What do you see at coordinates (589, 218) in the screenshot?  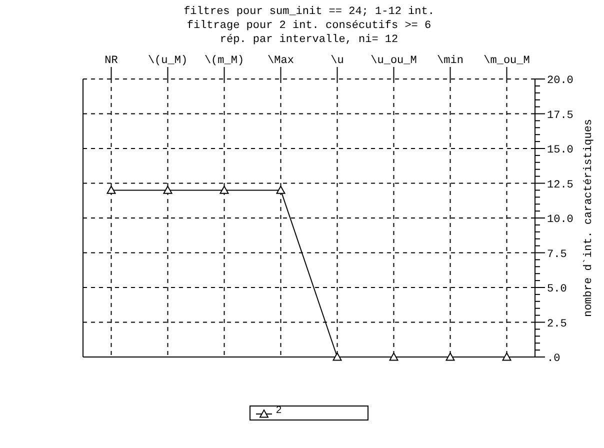 I see `y-axis-title: nombre d`int. caractéristiques` at bounding box center [589, 218].